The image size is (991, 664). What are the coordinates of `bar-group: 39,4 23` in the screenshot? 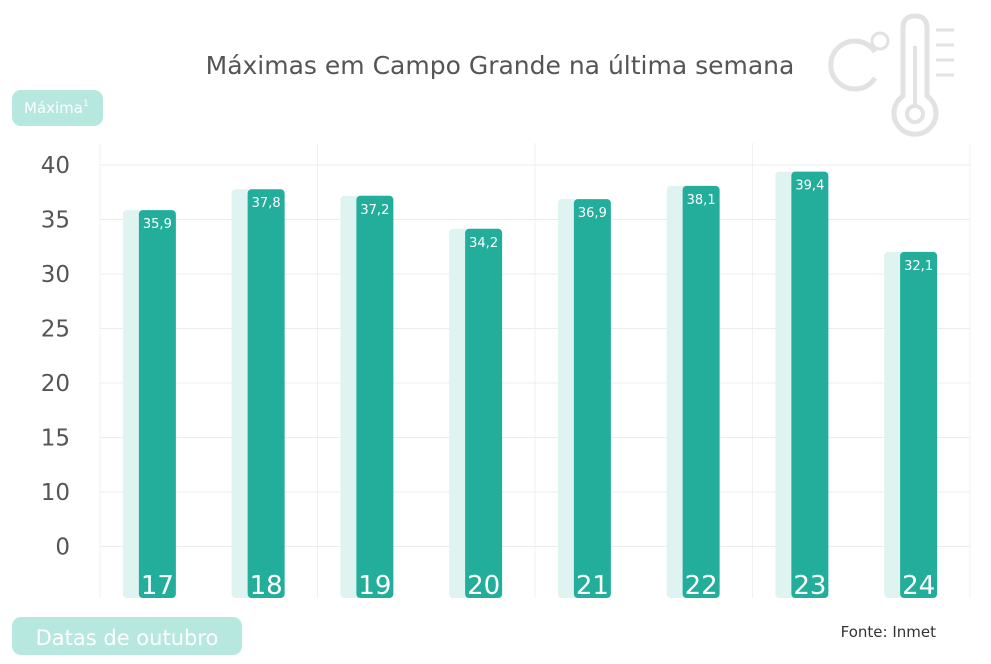 It's located at (802, 386).